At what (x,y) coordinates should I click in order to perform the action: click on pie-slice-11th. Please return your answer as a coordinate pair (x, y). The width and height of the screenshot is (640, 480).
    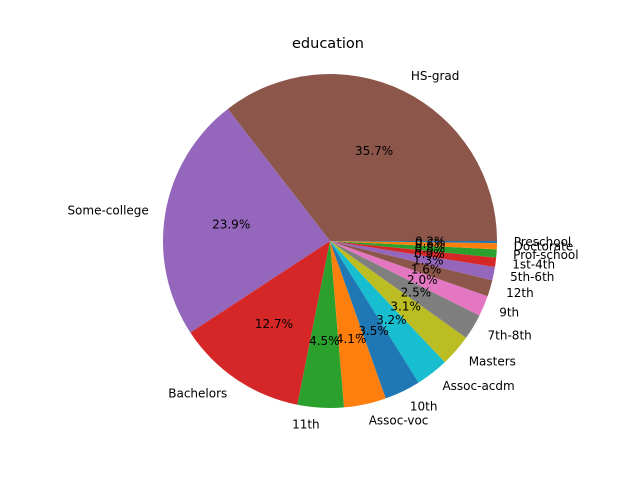
    Looking at the image, I should click on (321, 324).